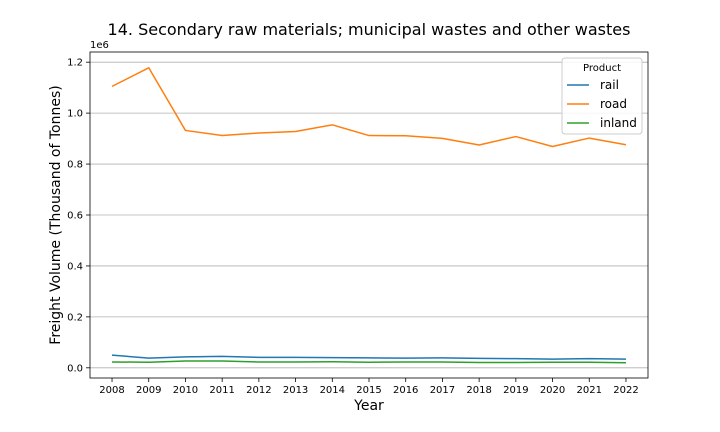 This screenshot has height=432, width=720. I want to click on x-tick-label: 2016, so click(405, 390).